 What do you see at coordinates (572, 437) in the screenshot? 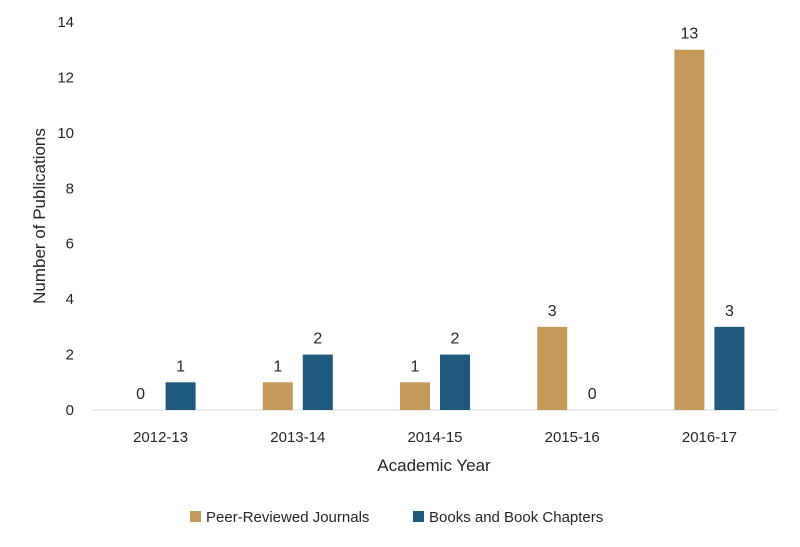
I see `x-tick-label-2015-16: 2015-16` at bounding box center [572, 437].